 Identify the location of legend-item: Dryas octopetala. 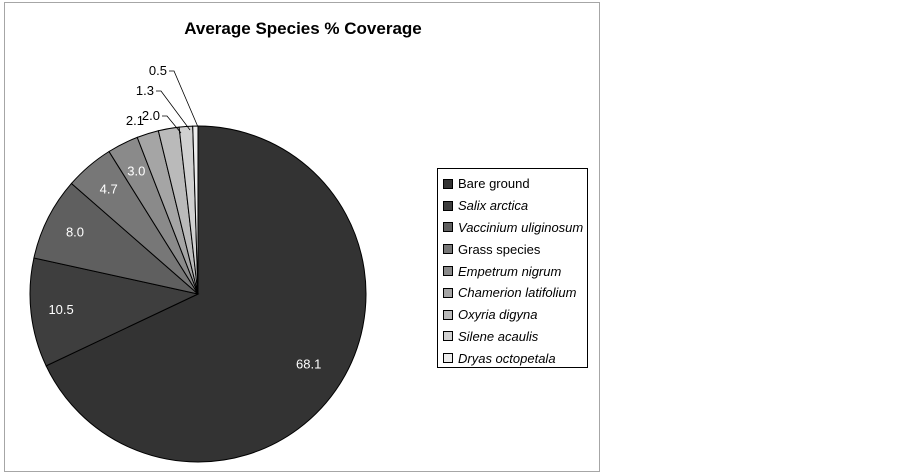
(512, 358).